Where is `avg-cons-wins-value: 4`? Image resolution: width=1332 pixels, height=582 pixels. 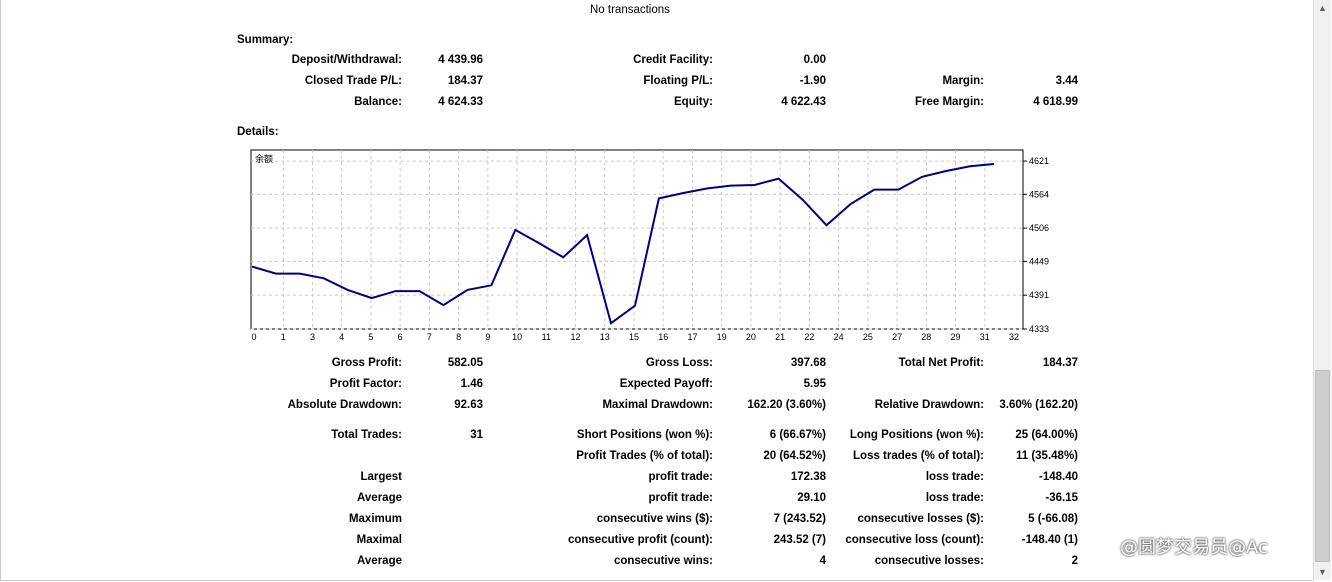 avg-cons-wins-value: 4 is located at coordinates (822, 561).